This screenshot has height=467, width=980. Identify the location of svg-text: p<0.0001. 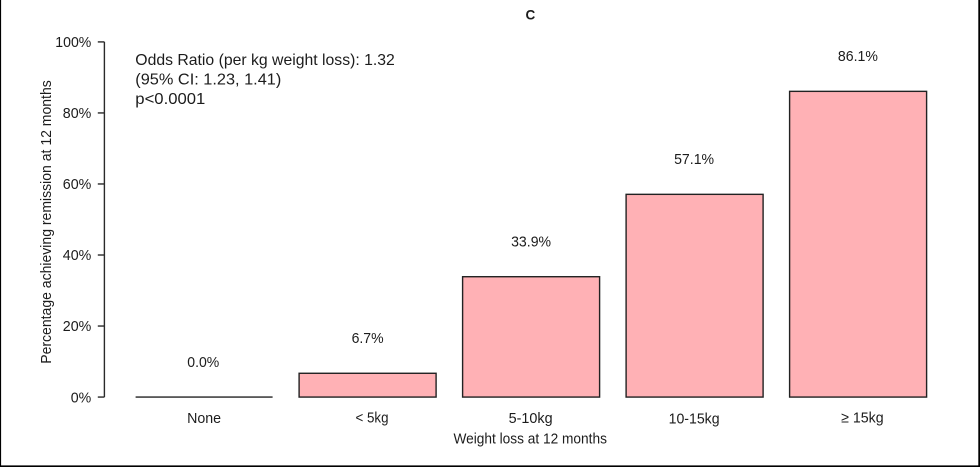
(170, 99).